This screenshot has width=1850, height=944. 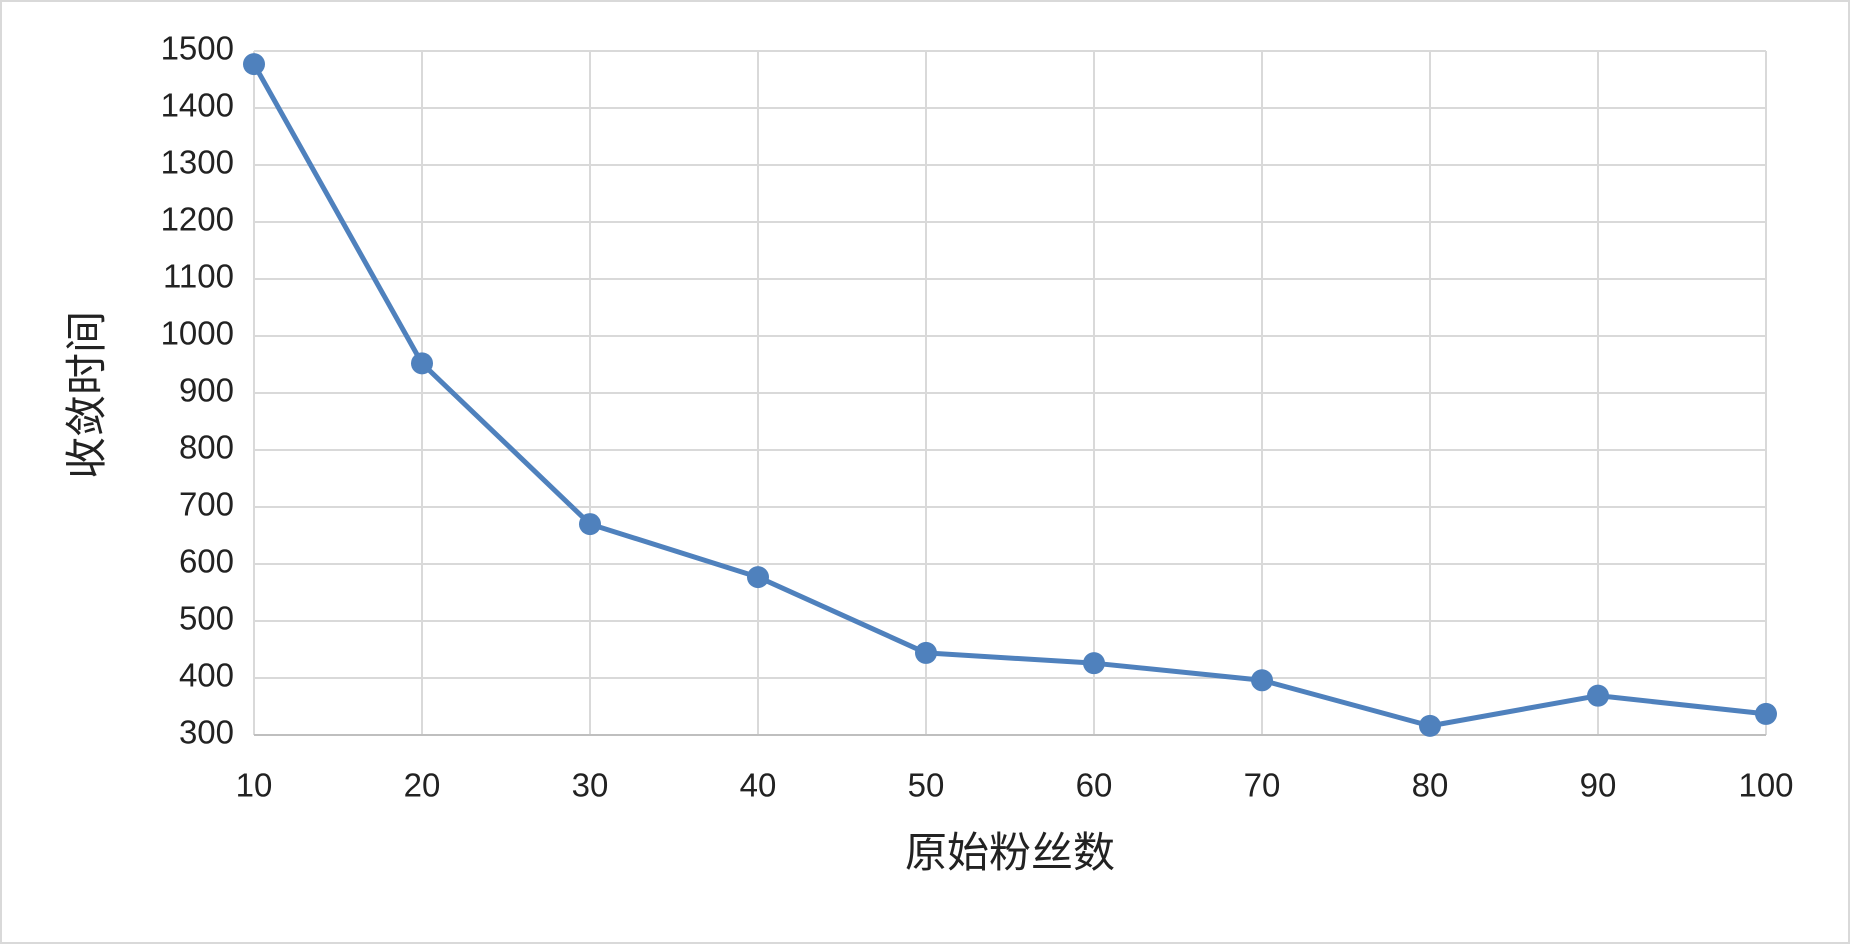 What do you see at coordinates (1765, 785) in the screenshot?
I see `x-tick-label: 100` at bounding box center [1765, 785].